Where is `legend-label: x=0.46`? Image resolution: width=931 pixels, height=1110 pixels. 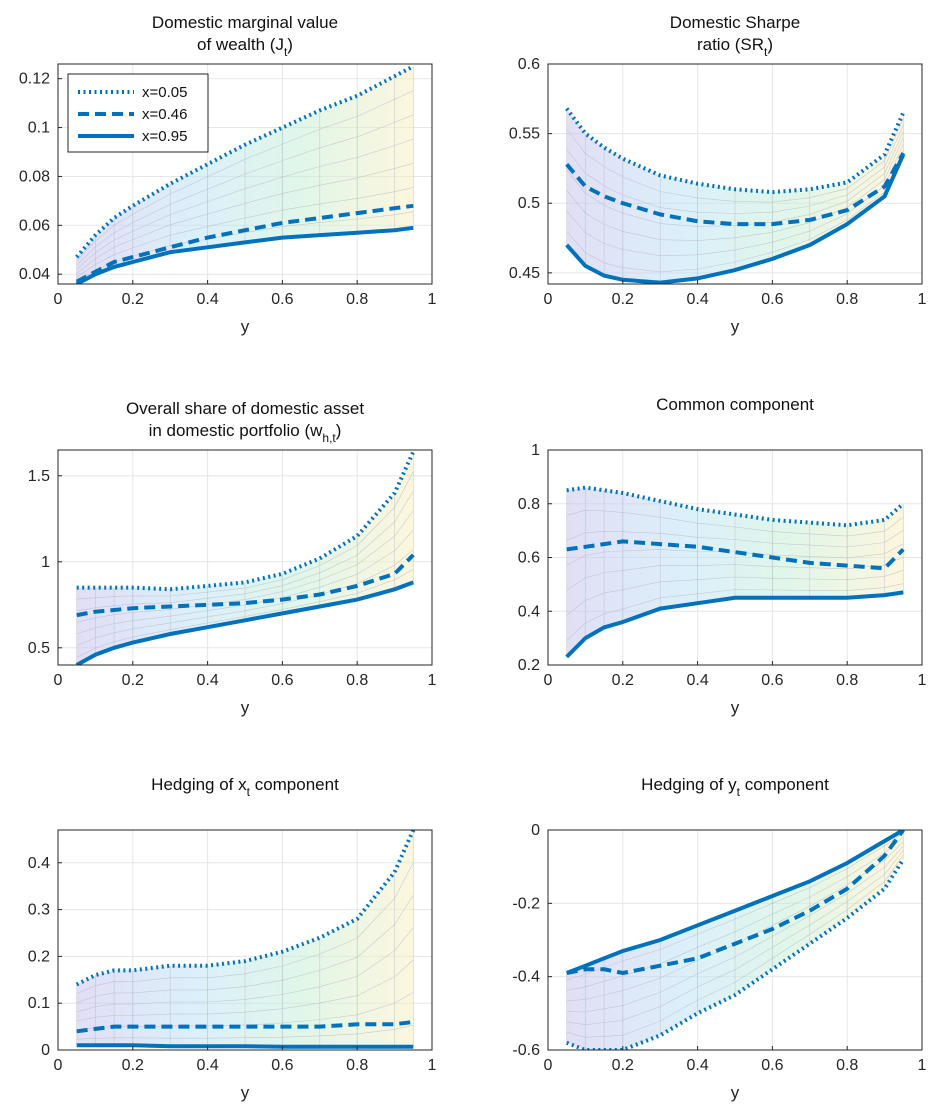 legend-label: x=0.46 is located at coordinates (164, 114).